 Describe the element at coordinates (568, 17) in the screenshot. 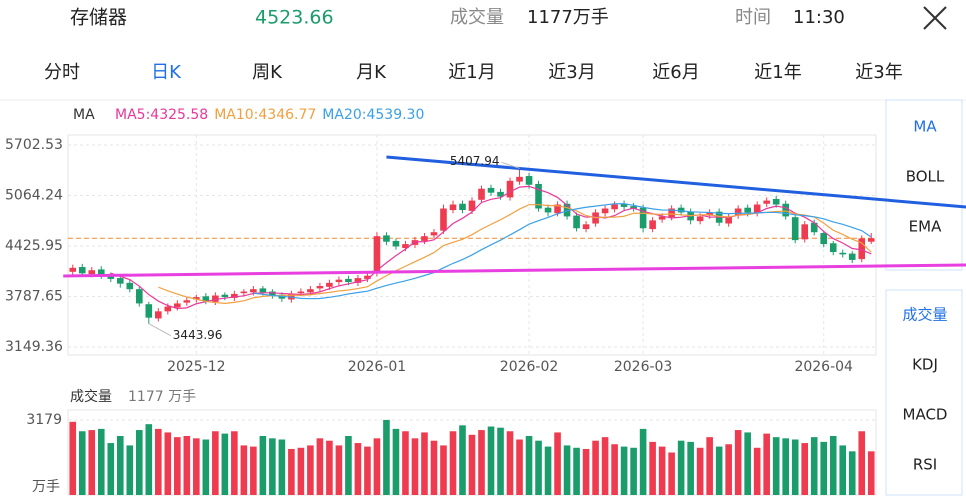

I see `volume-value: 1177万手` at that location.